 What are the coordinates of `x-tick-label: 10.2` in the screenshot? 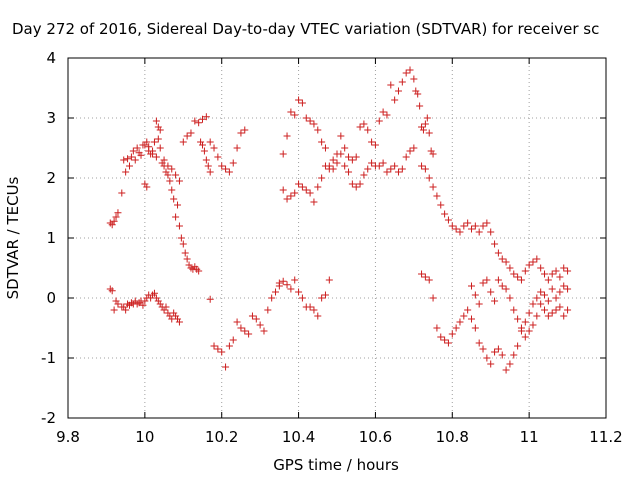 It's located at (221, 437).